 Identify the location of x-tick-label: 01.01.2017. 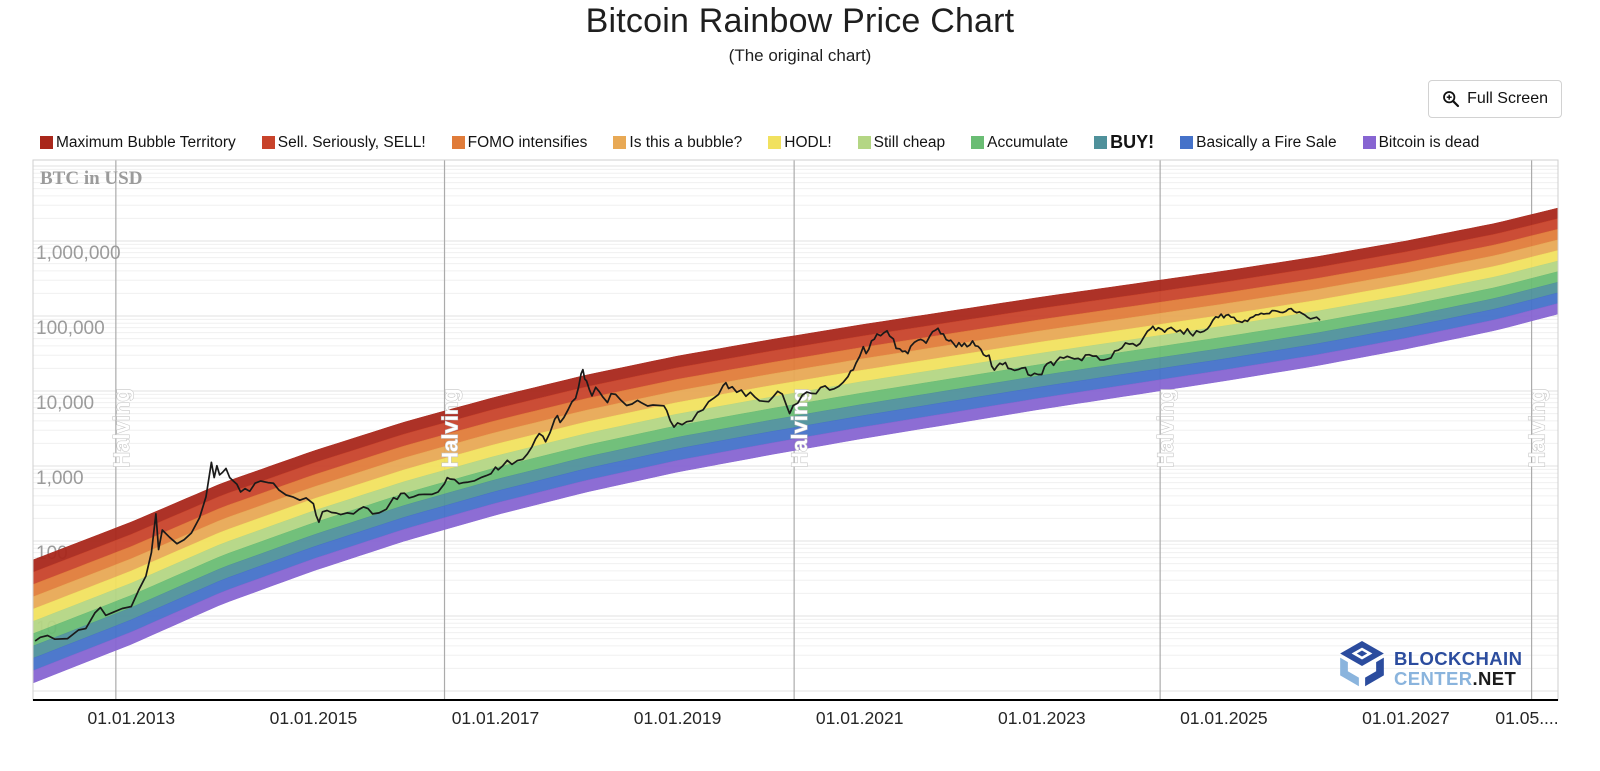
(496, 718).